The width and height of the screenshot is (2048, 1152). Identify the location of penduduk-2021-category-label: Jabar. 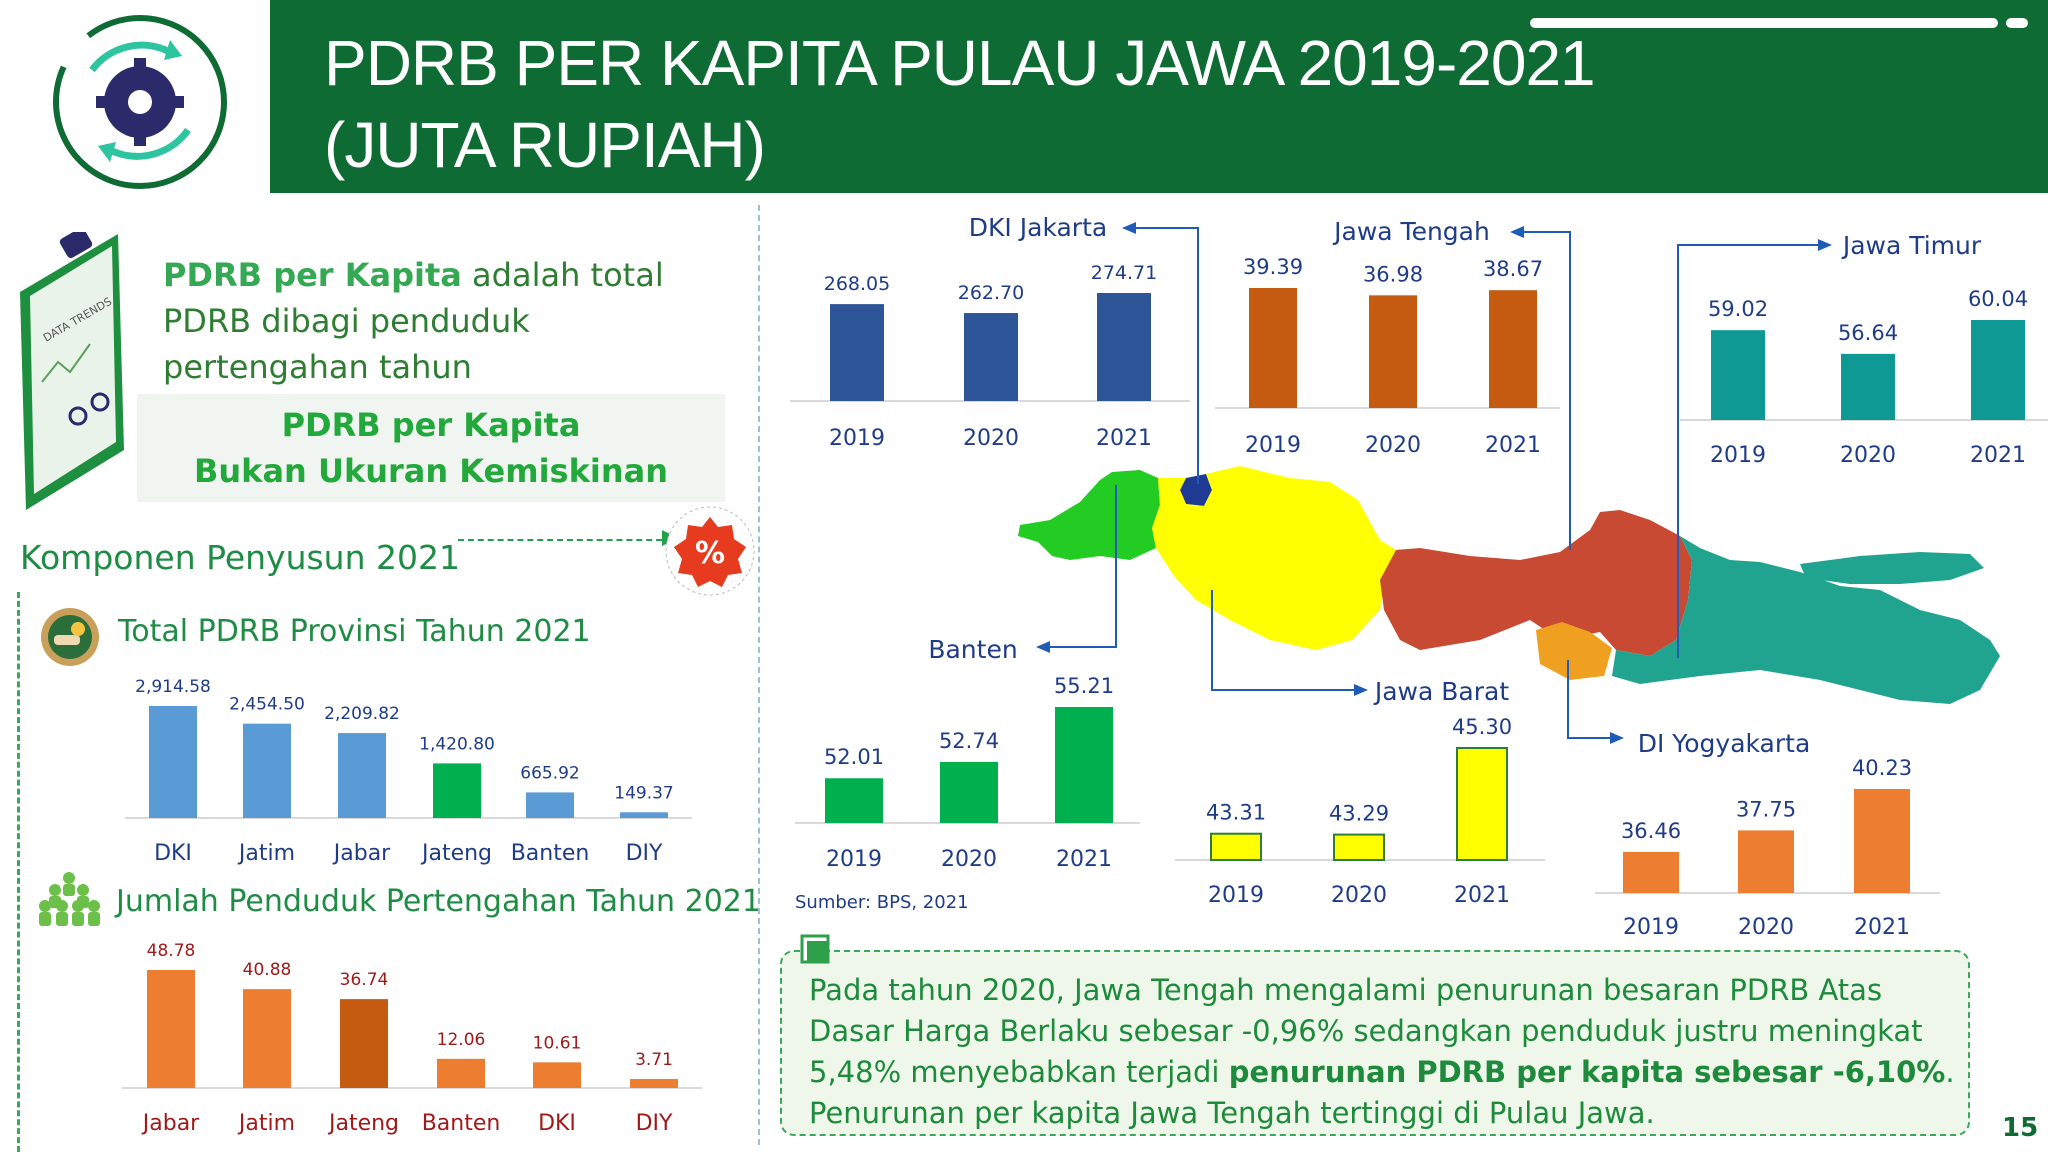
(170, 1123).